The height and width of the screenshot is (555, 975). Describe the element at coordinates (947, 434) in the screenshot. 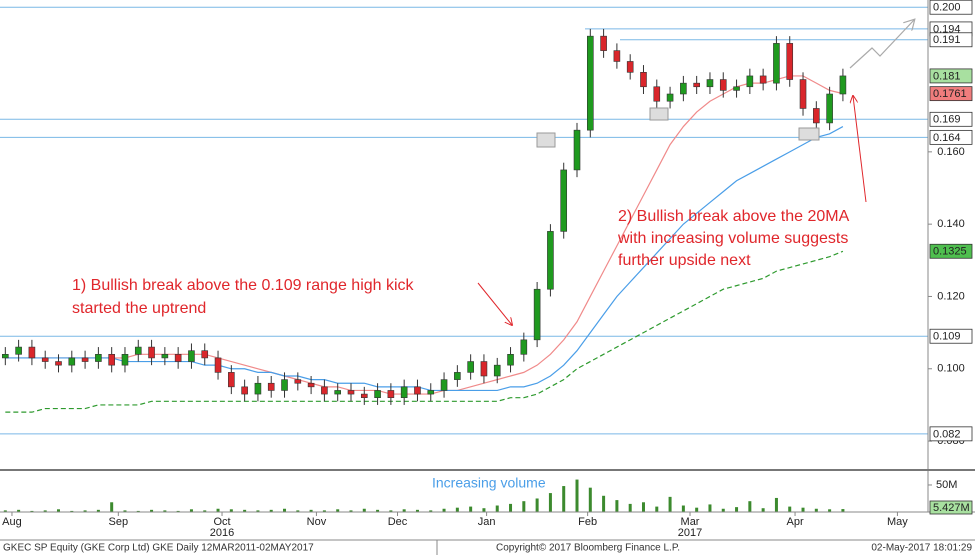

I see `price-label: 0.082` at that location.